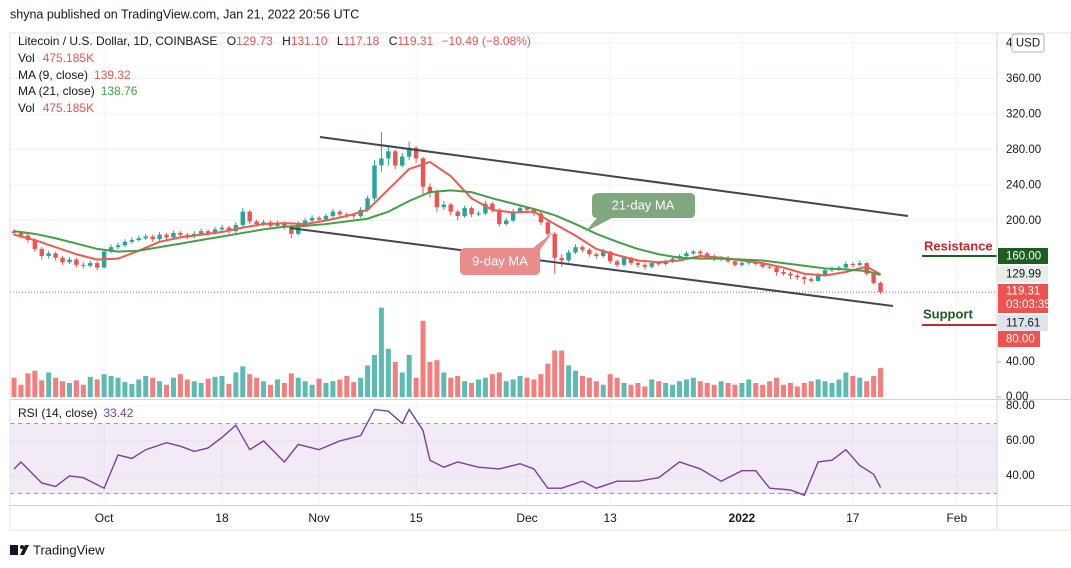 The height and width of the screenshot is (568, 1071). I want to click on ohlc-value: 119.31, so click(415, 41).